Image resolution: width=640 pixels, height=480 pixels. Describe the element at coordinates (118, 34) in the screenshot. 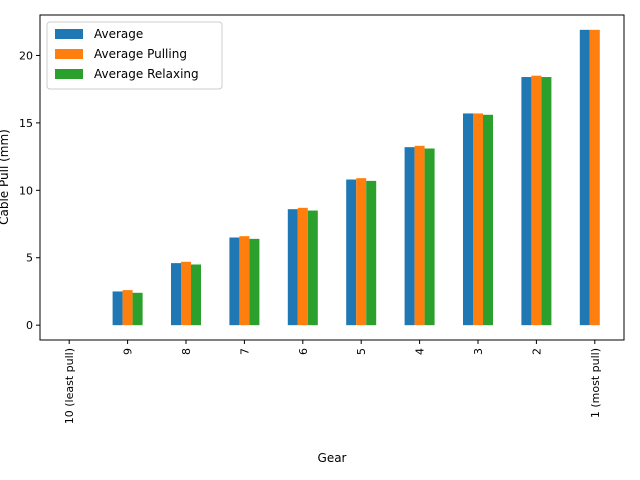

I see `legend-label: Average` at that location.